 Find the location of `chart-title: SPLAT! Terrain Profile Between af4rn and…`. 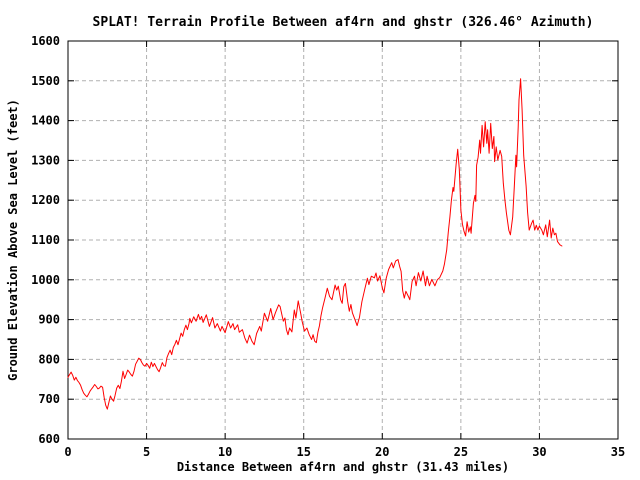

chart-title: SPLAT! Terrain Profile Between af4rn and… is located at coordinates (343, 22).